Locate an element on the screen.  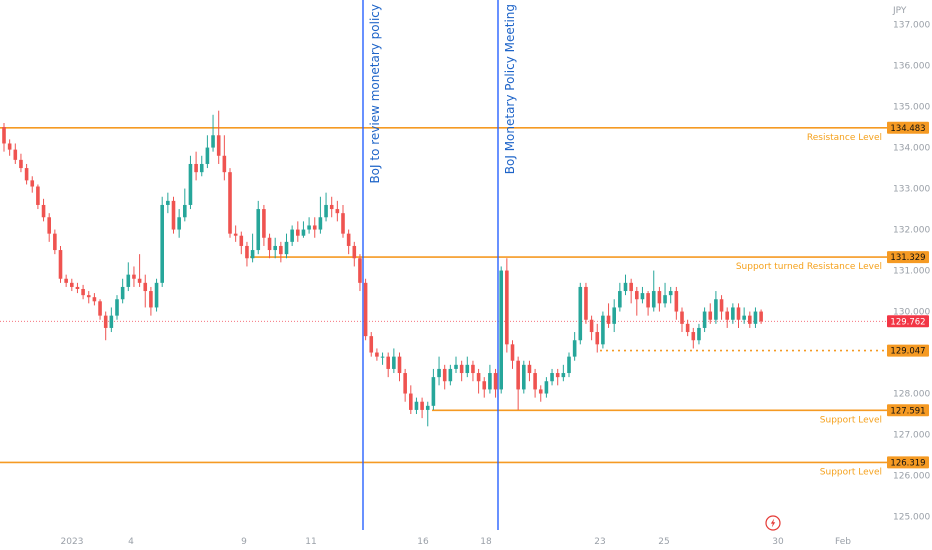
y-tick-label: 130.000 is located at coordinates (911, 313).